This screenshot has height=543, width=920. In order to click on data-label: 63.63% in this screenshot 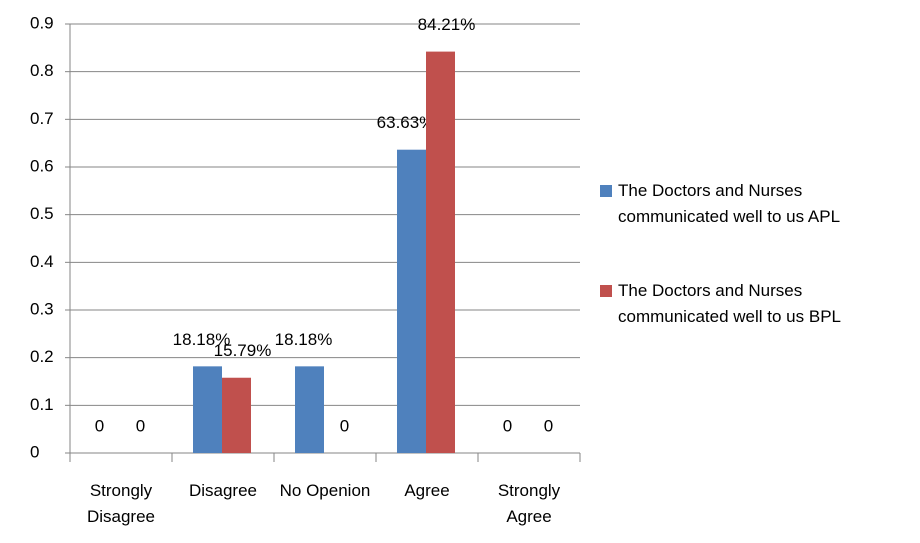, I will do `click(406, 122)`.